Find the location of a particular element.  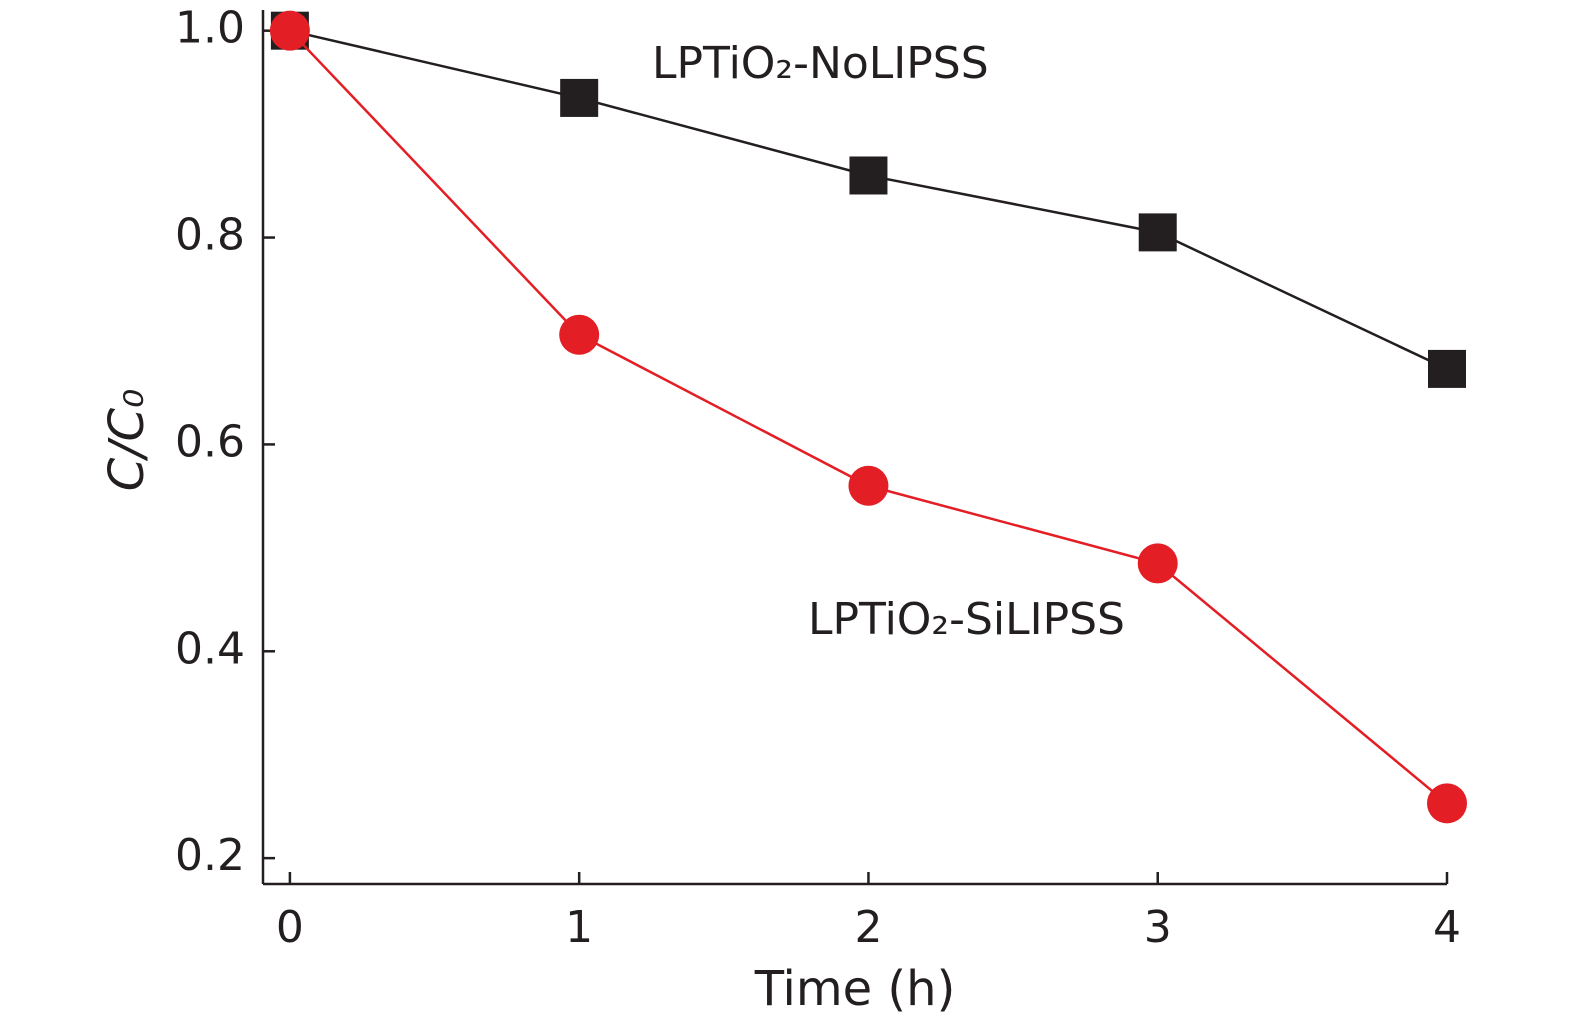

x-tick-label: 0 is located at coordinates (290, 927).